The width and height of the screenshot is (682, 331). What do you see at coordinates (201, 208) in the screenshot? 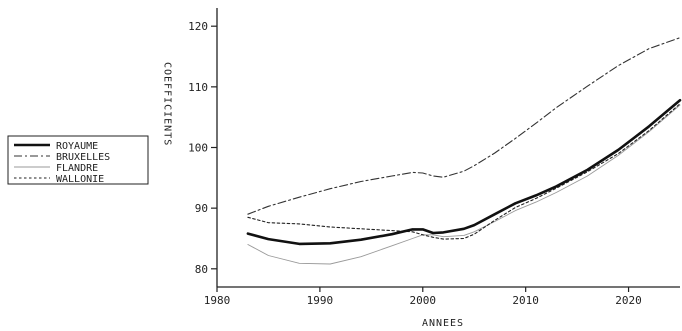
I see `y-tick-label: 90` at bounding box center [201, 208].